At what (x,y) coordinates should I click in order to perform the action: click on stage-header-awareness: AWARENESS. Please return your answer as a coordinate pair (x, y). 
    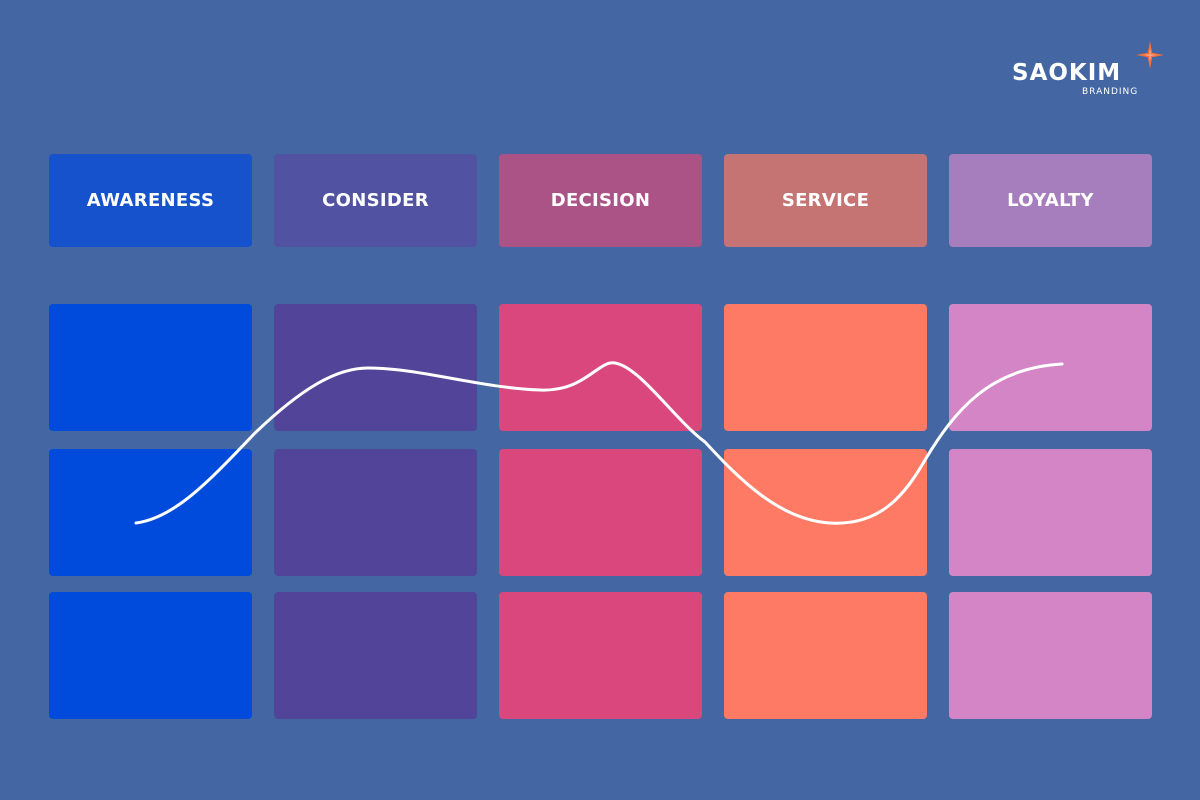
    Looking at the image, I should click on (150, 200).